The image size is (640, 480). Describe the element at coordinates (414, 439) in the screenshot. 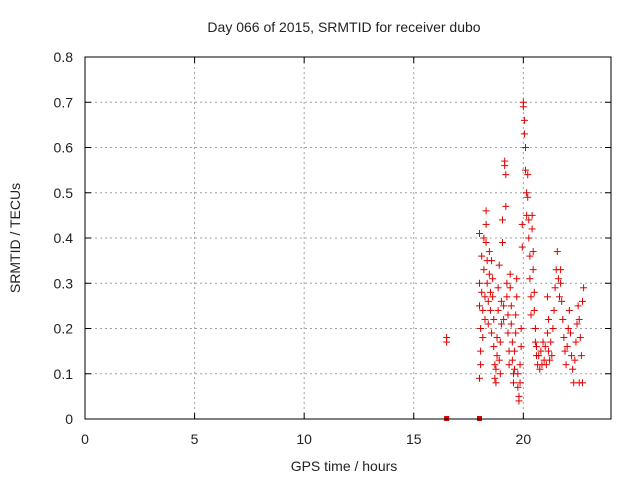

I see `x-tick-label: 15` at that location.